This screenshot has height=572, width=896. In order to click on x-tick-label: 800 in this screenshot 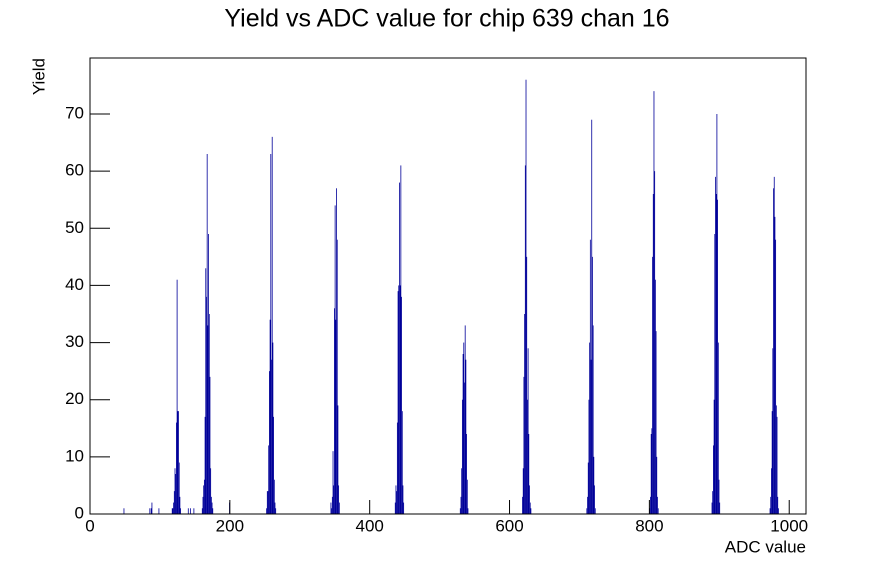, I will do `click(649, 525)`.